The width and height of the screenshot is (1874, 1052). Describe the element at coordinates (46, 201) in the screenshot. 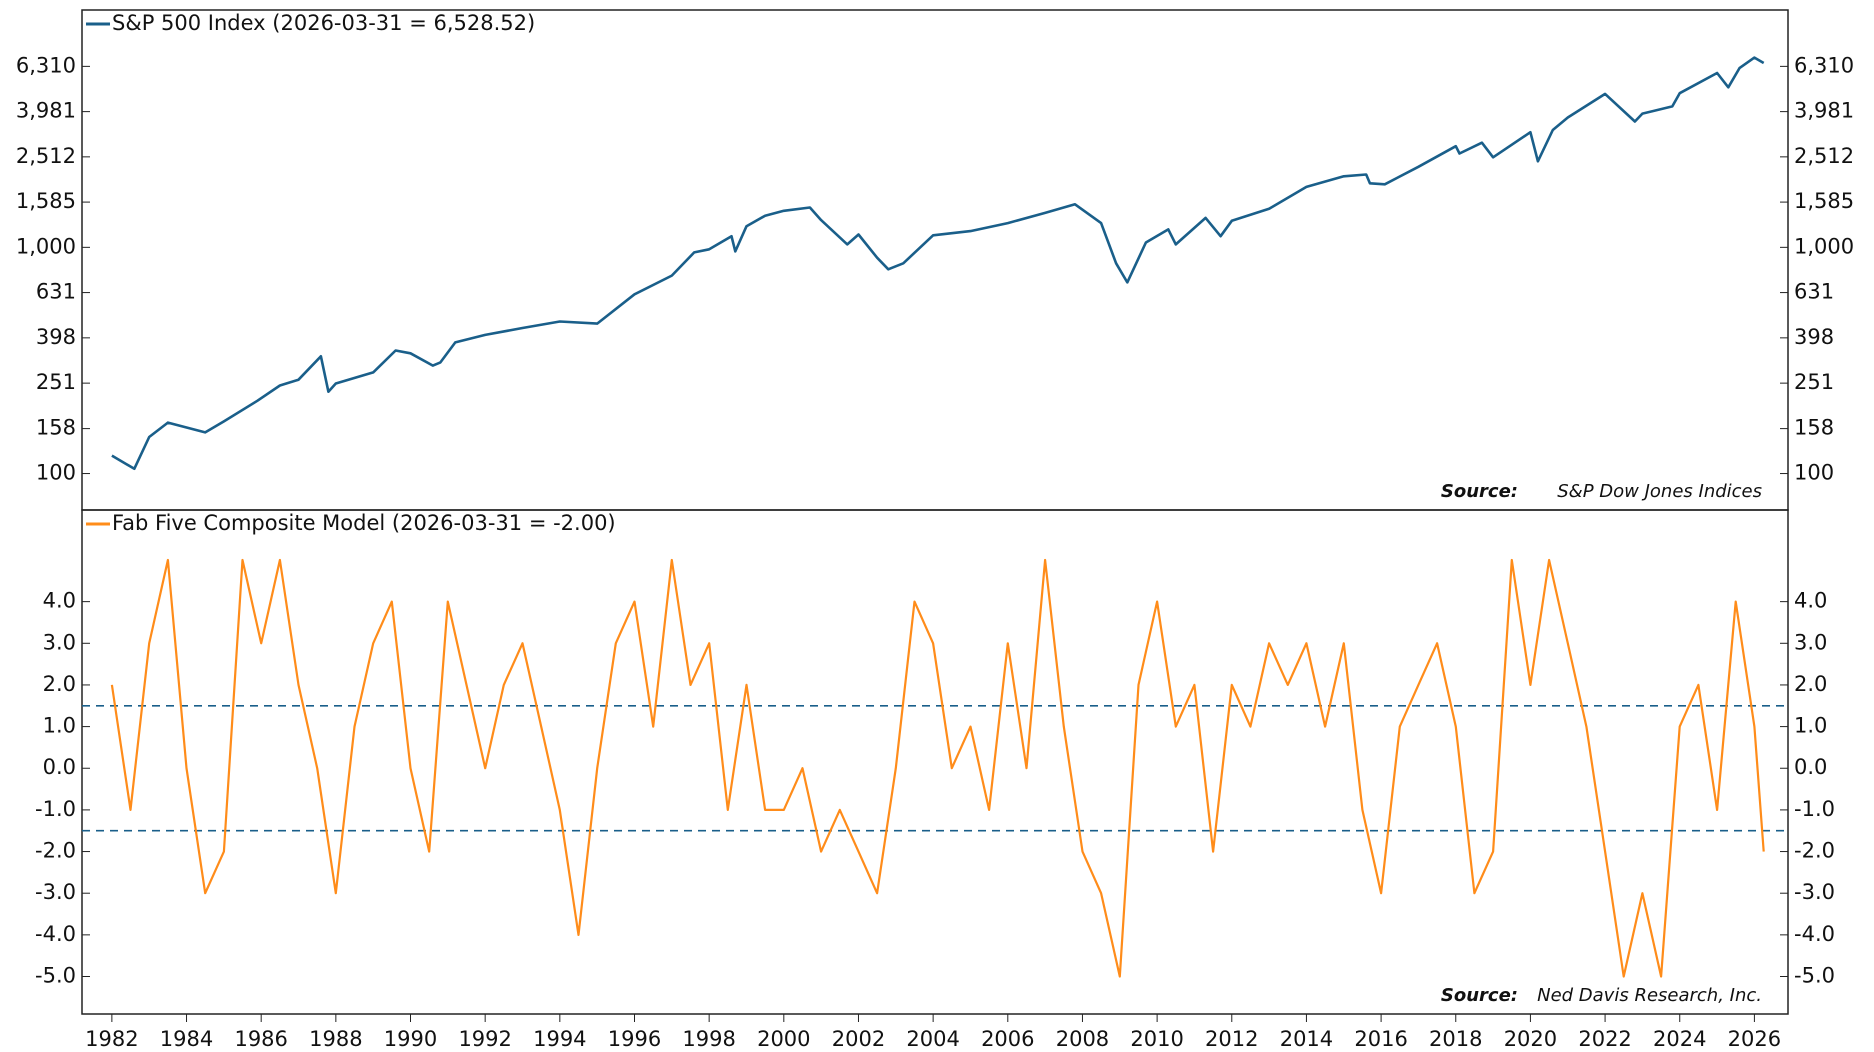

I see `y-tick-label: 1,585` at that location.